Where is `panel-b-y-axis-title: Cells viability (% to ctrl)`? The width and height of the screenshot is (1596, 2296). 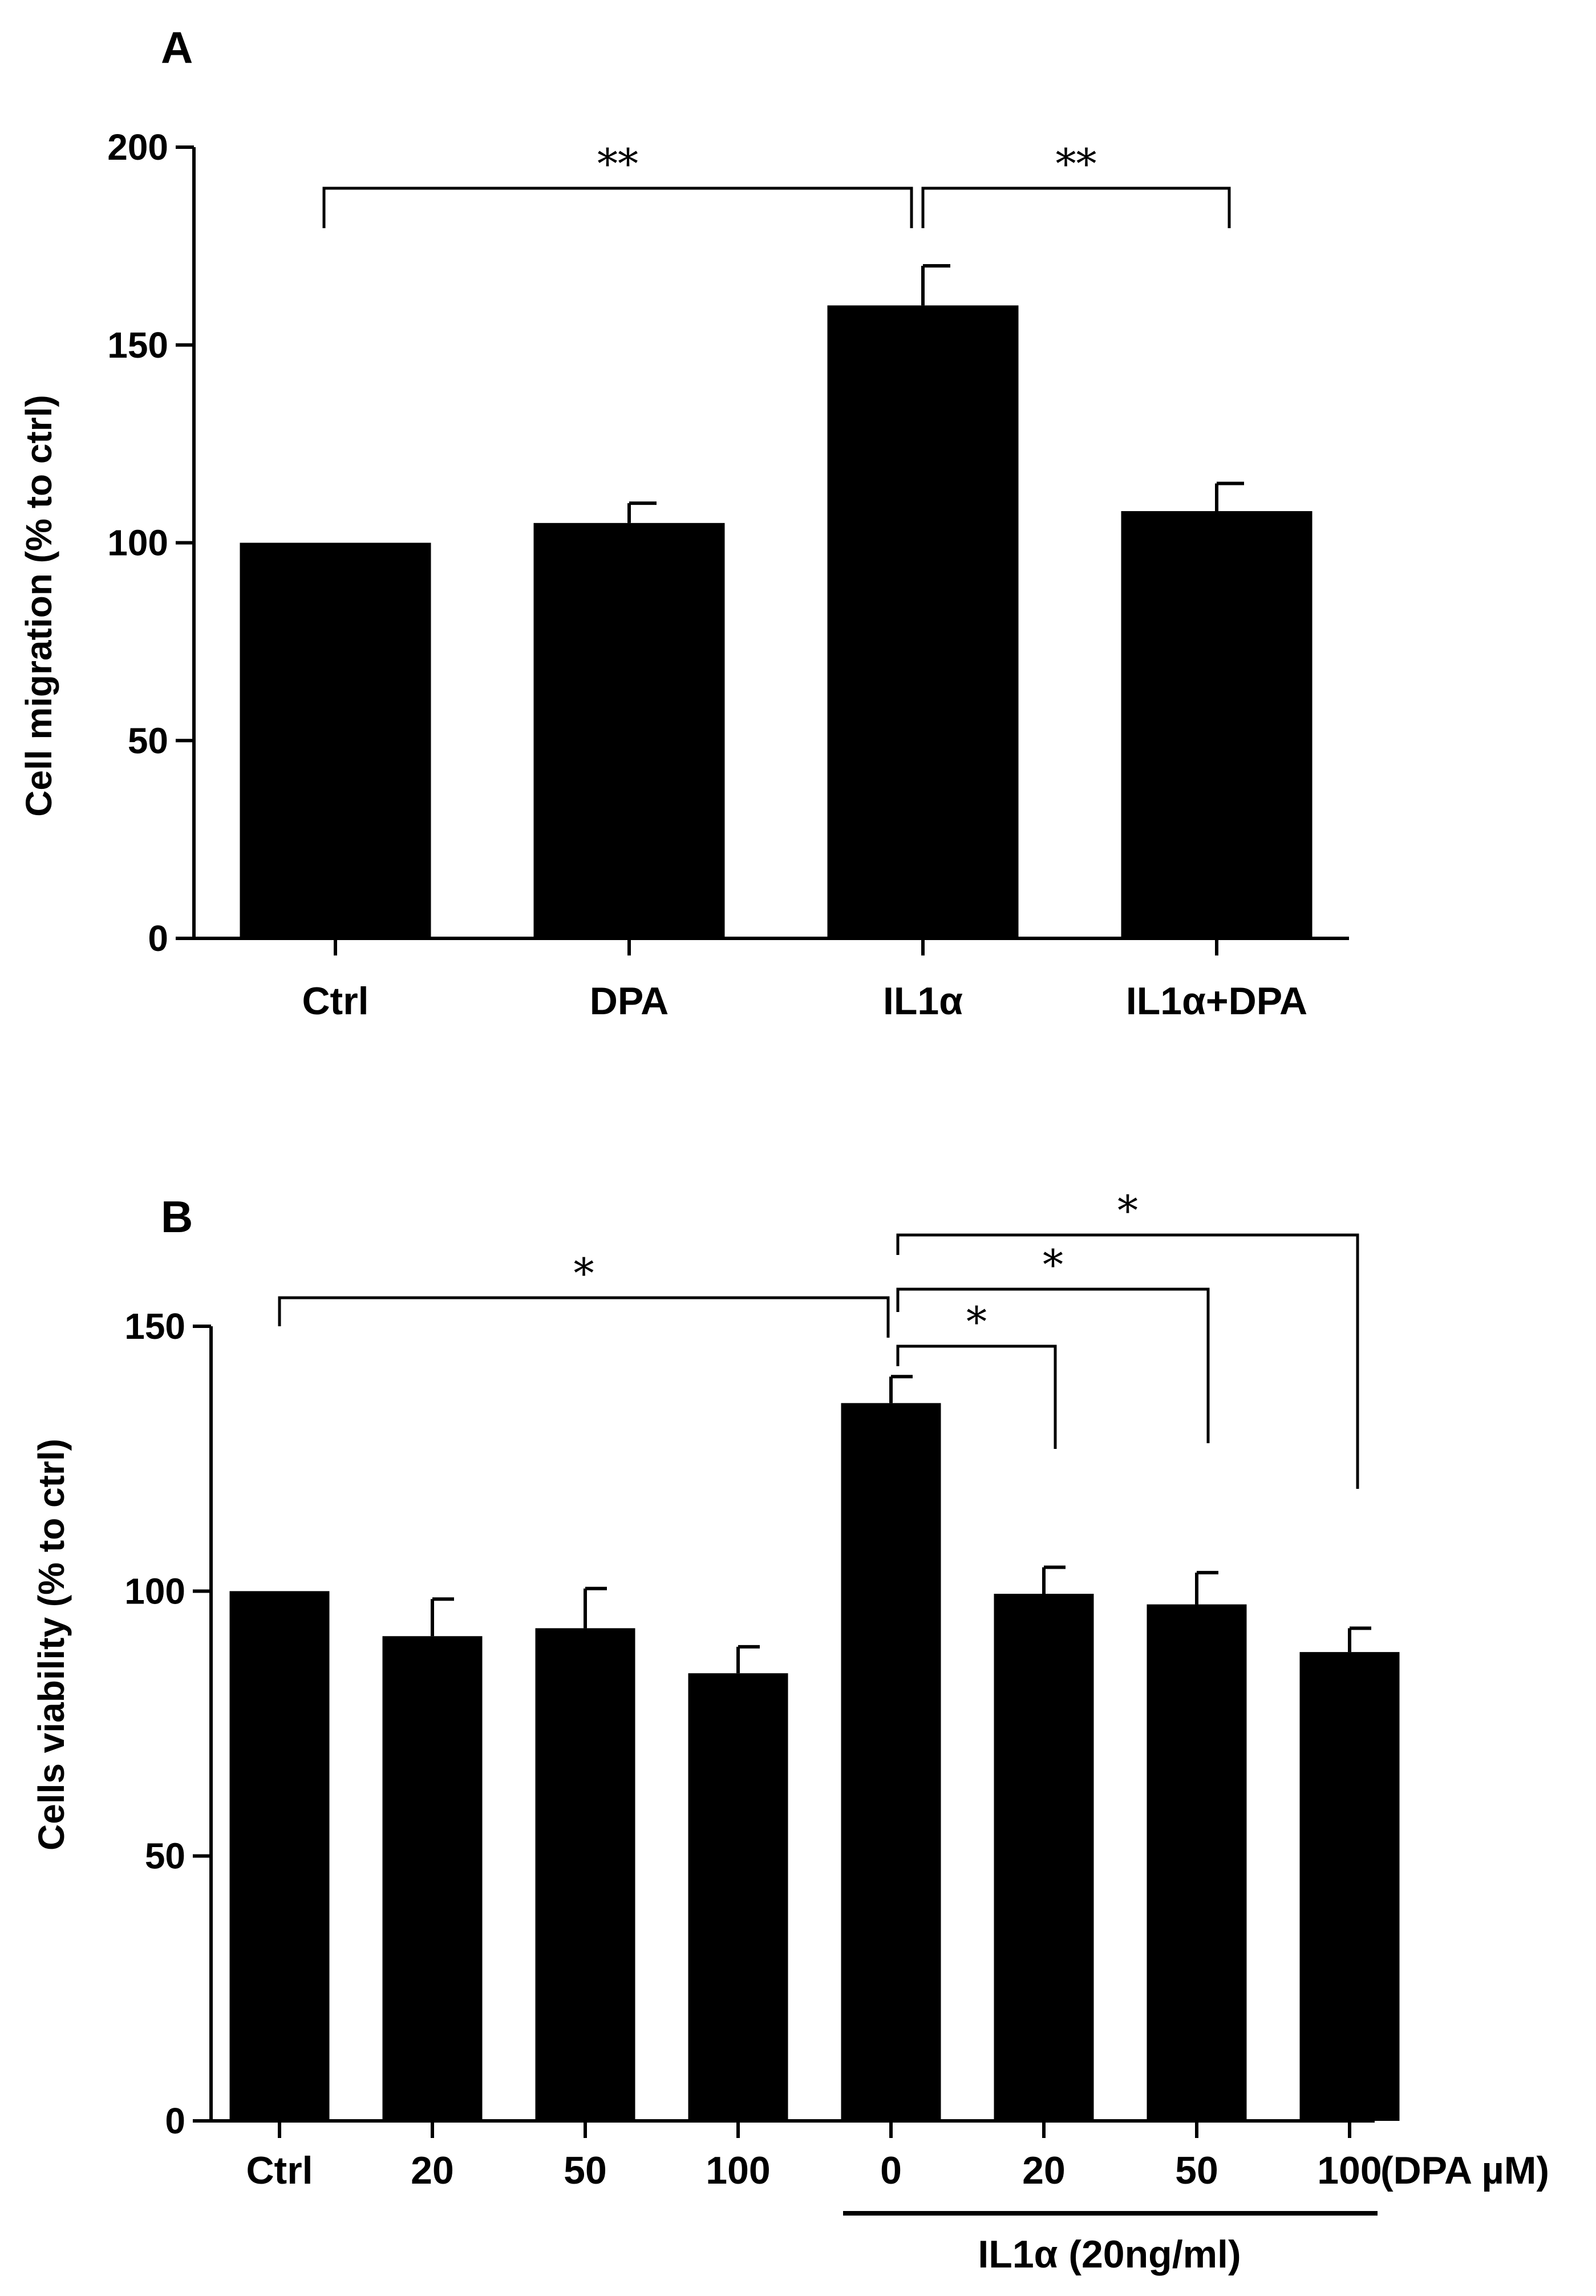
panel-b-y-axis-title: Cells viability (% to ctrl) is located at coordinates (51, 1644).